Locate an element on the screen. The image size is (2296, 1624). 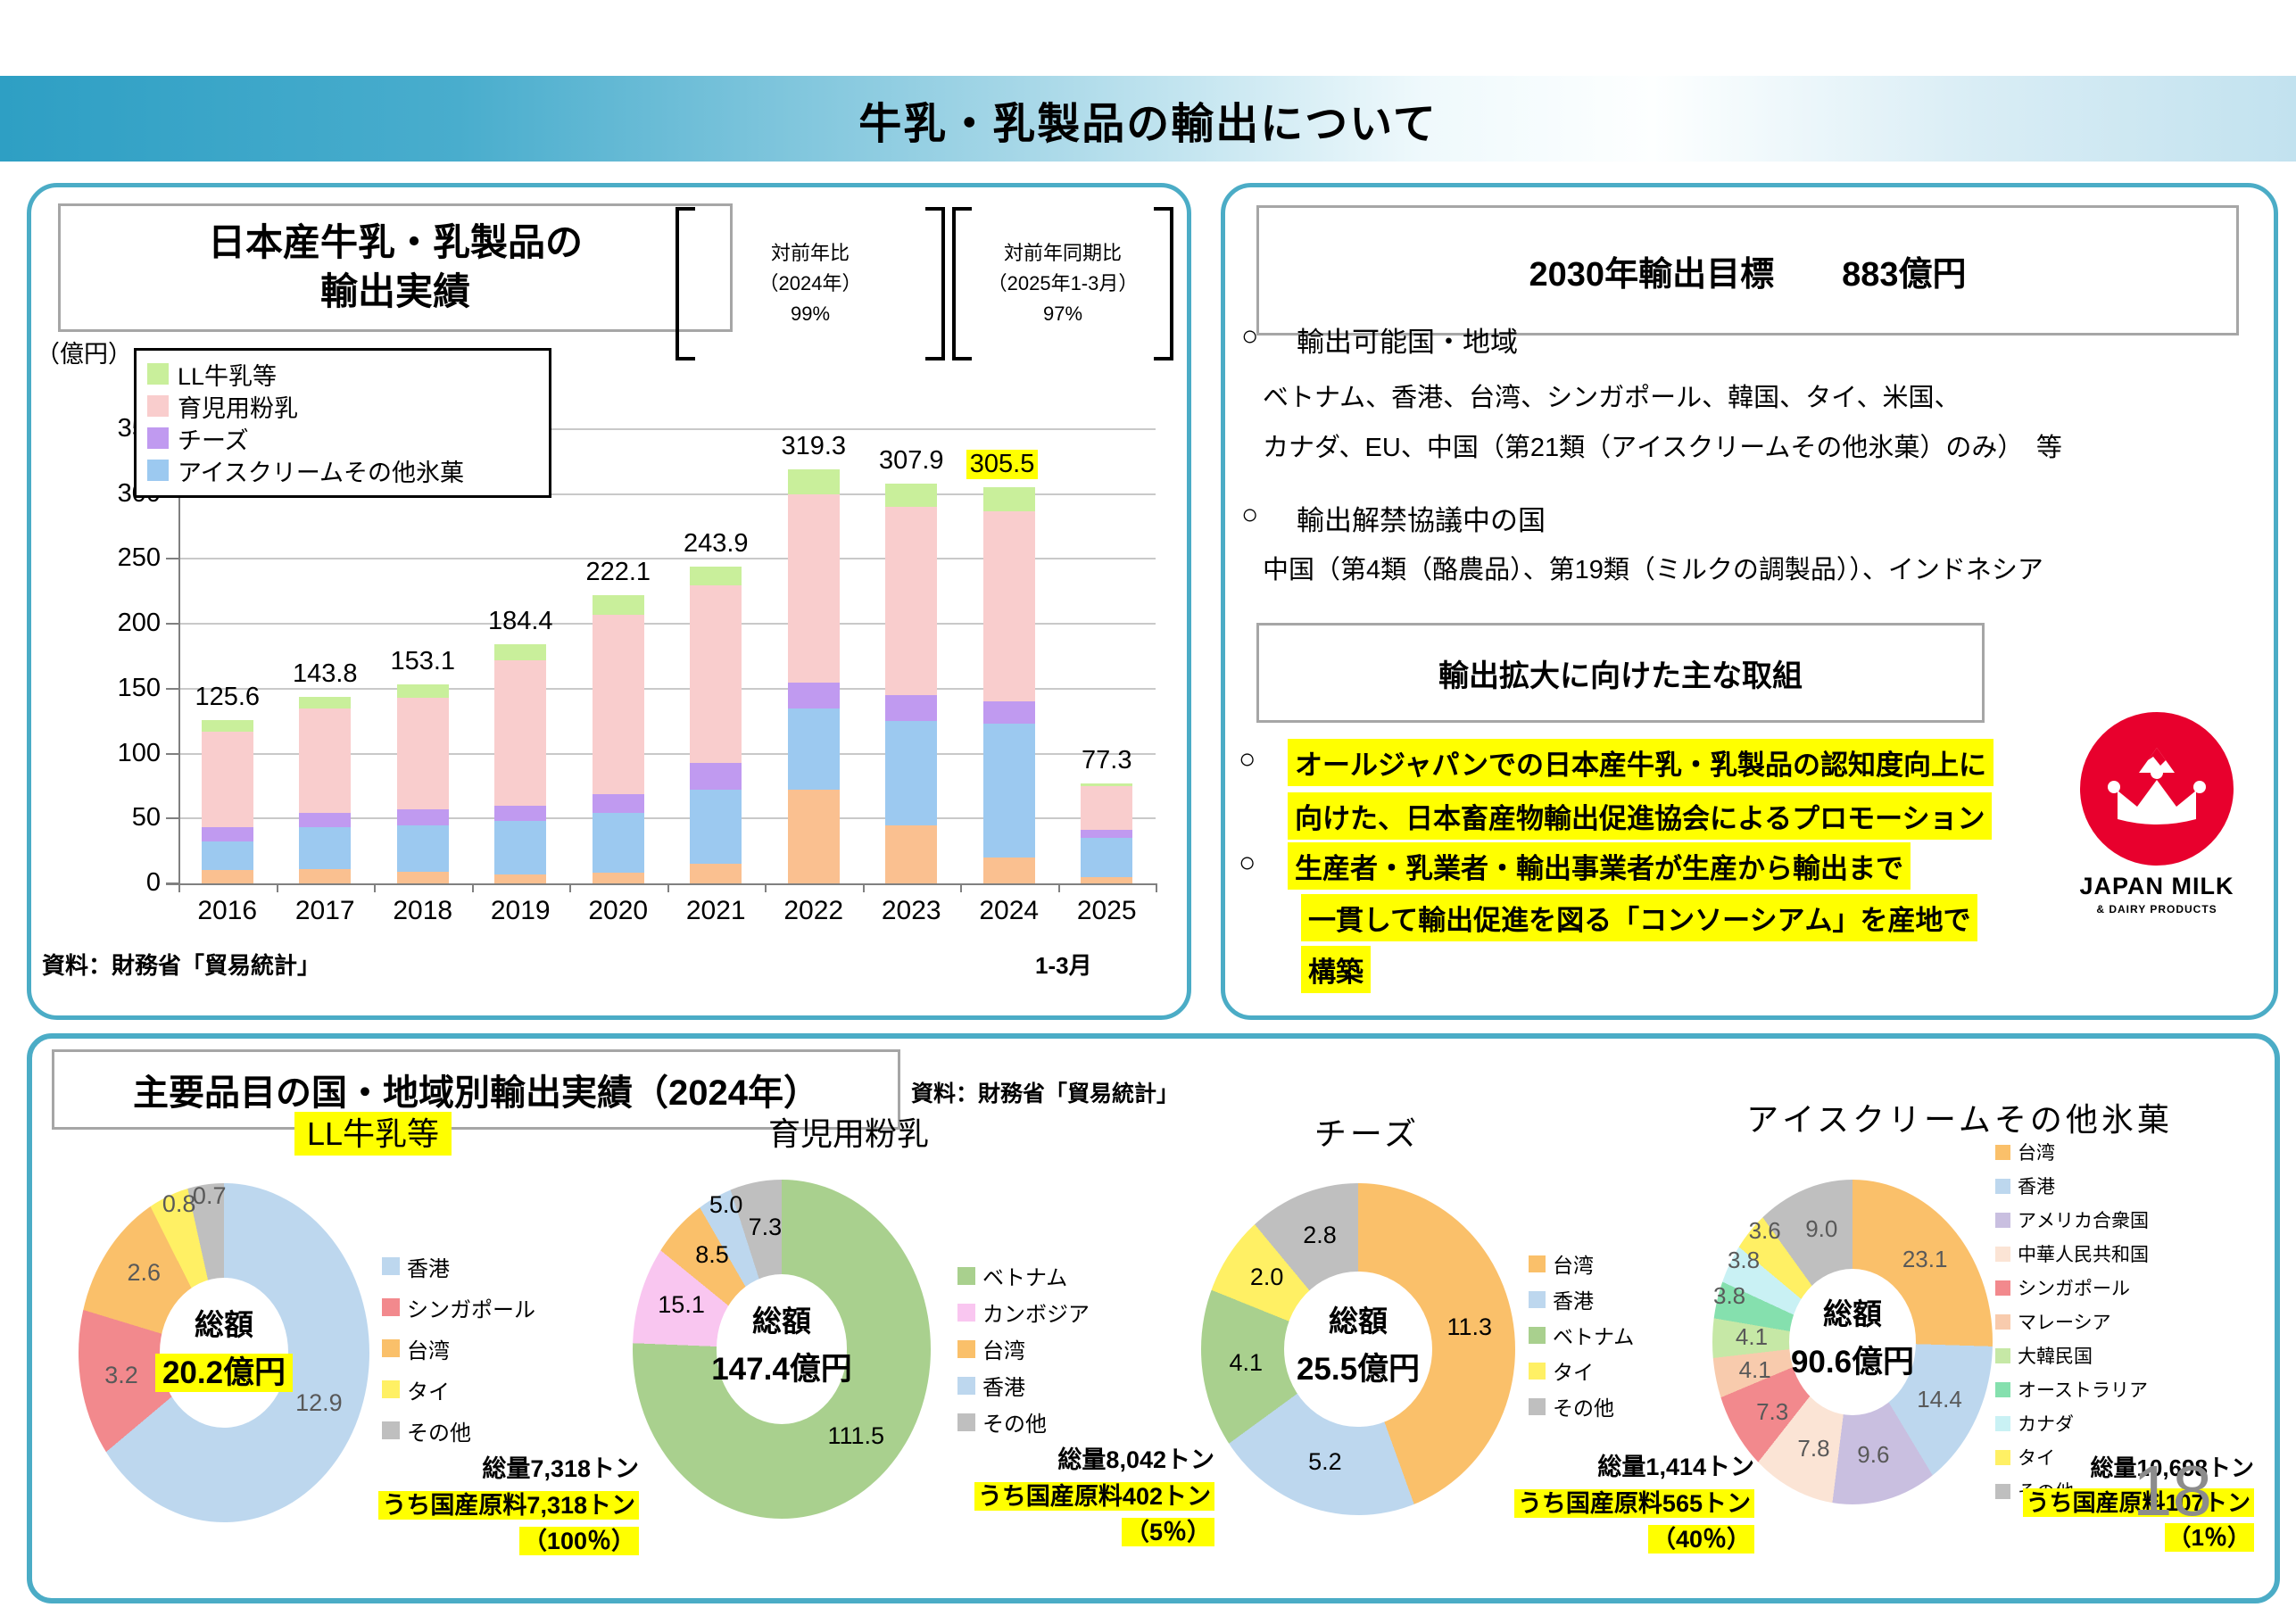
bar-legend-item: 育児用粉乳 is located at coordinates (342, 406).